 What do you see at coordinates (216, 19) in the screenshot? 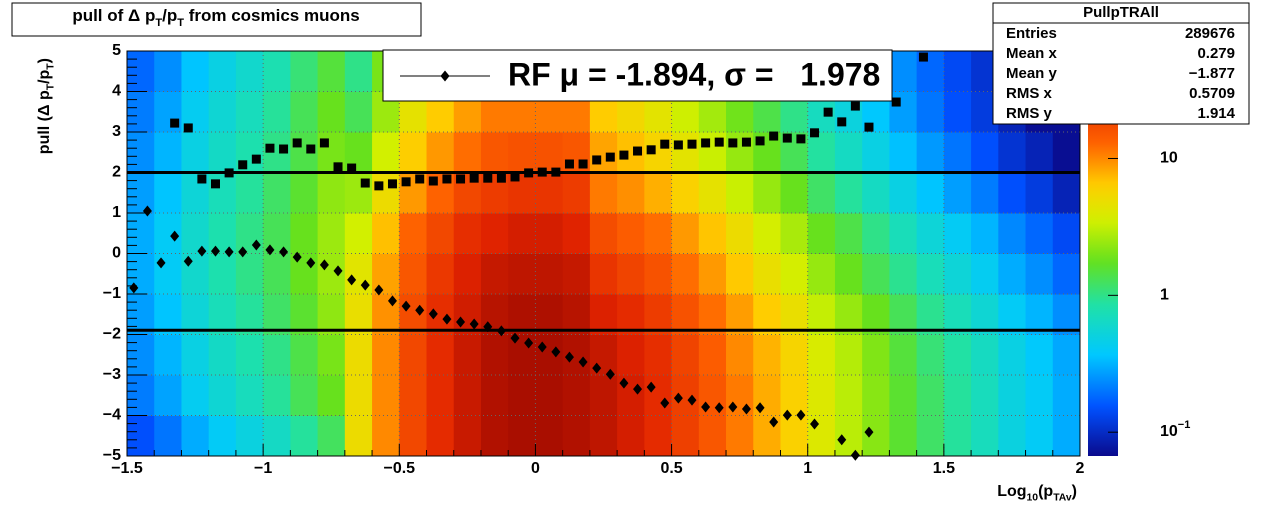
I see `title-box` at bounding box center [216, 19].